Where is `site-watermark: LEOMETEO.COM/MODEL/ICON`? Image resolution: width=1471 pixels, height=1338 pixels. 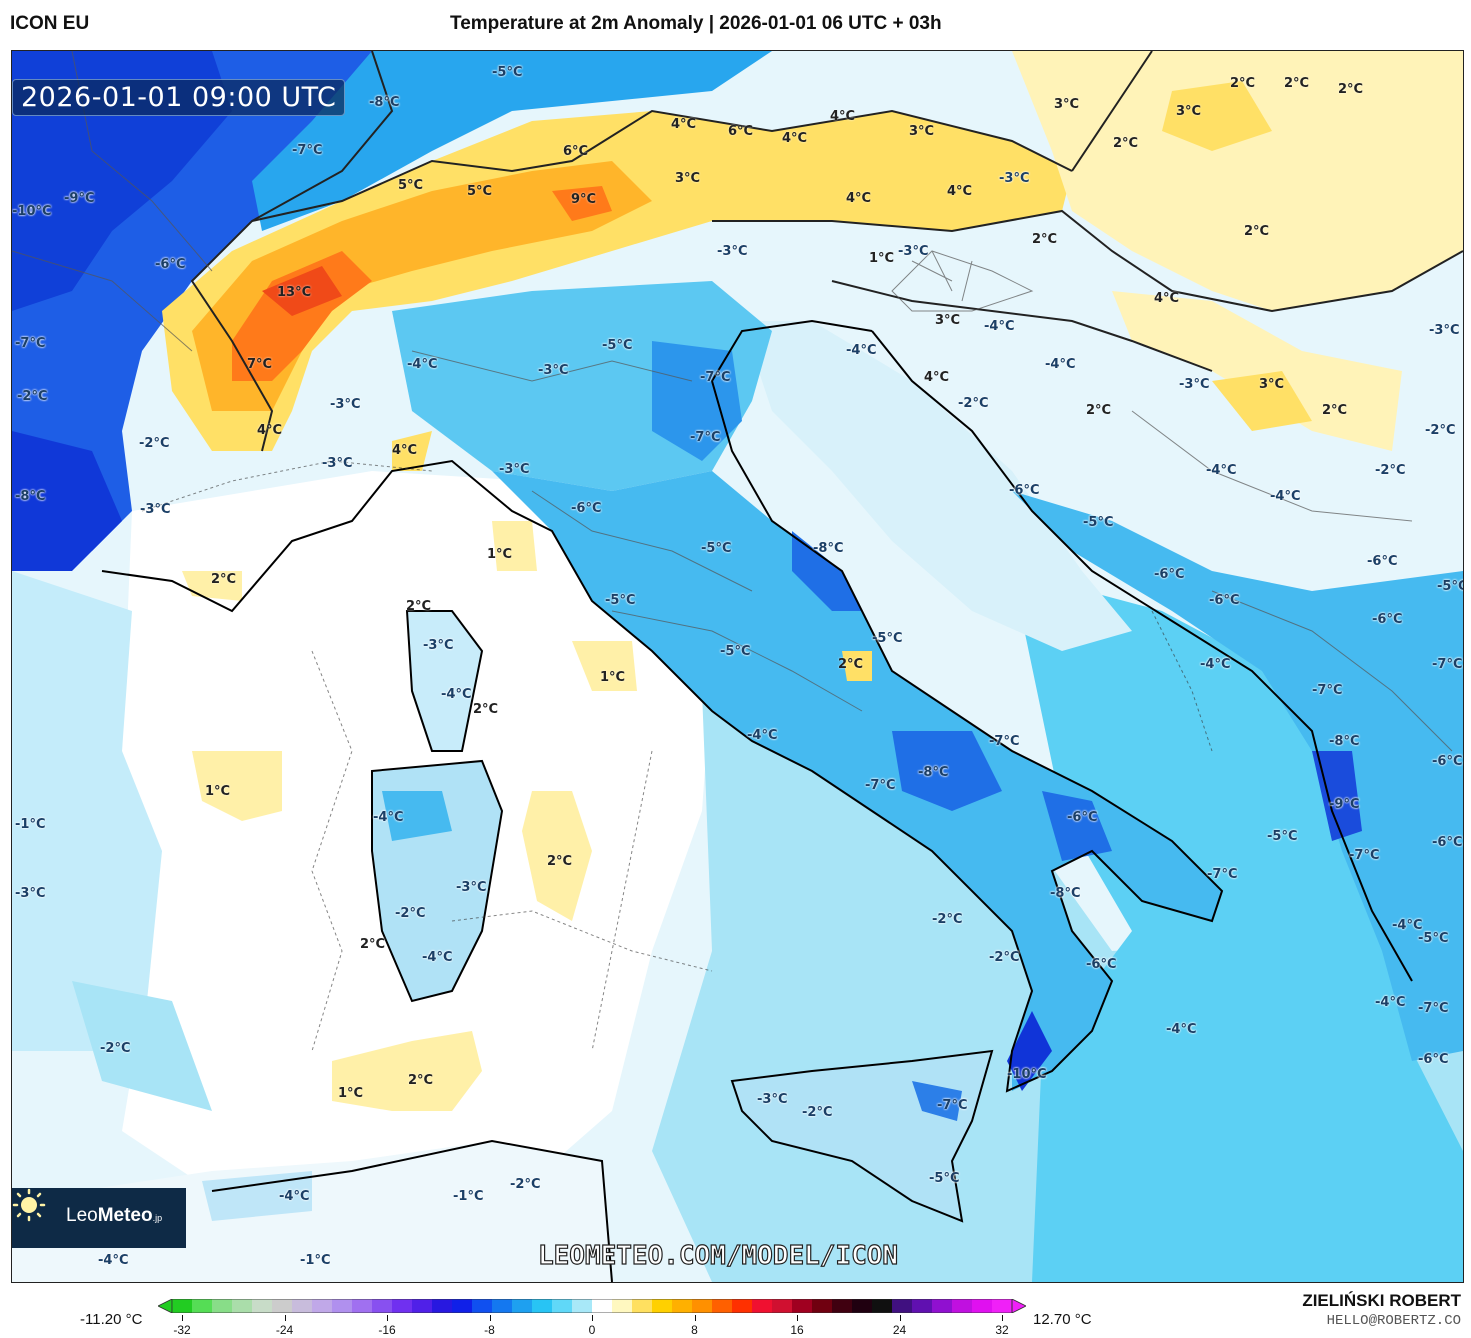
site-watermark: LEOMETEO.COM/MODEL/ICON is located at coordinates (718, 1255).